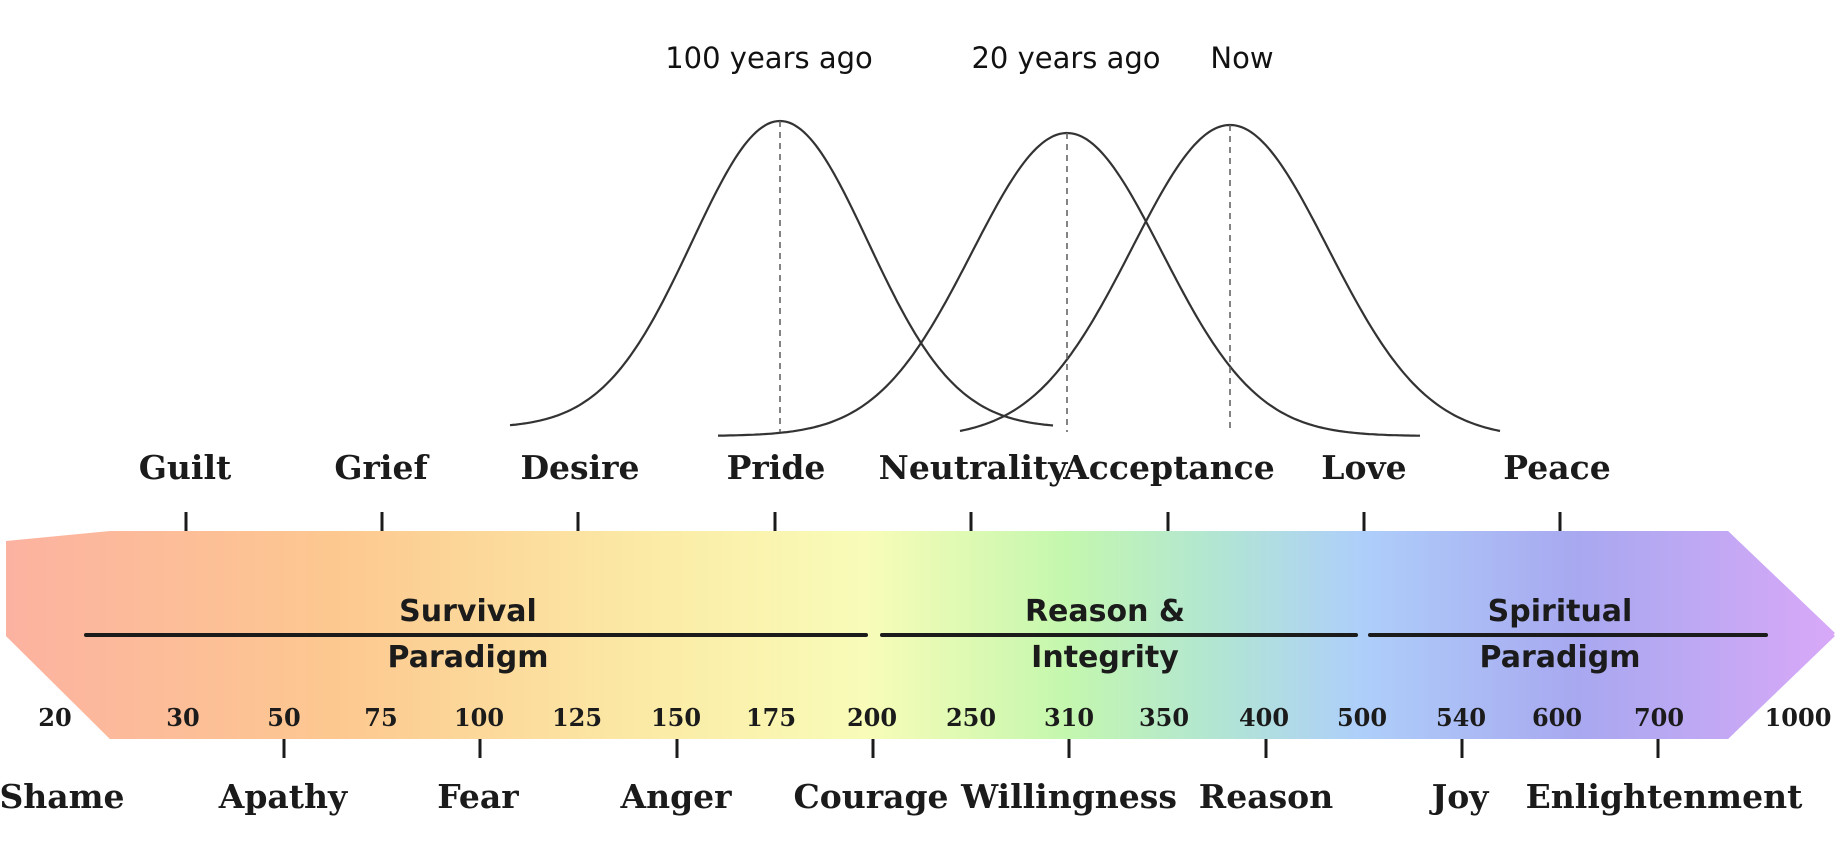  I want to click on level-guilt: Guilt, so click(185, 467).